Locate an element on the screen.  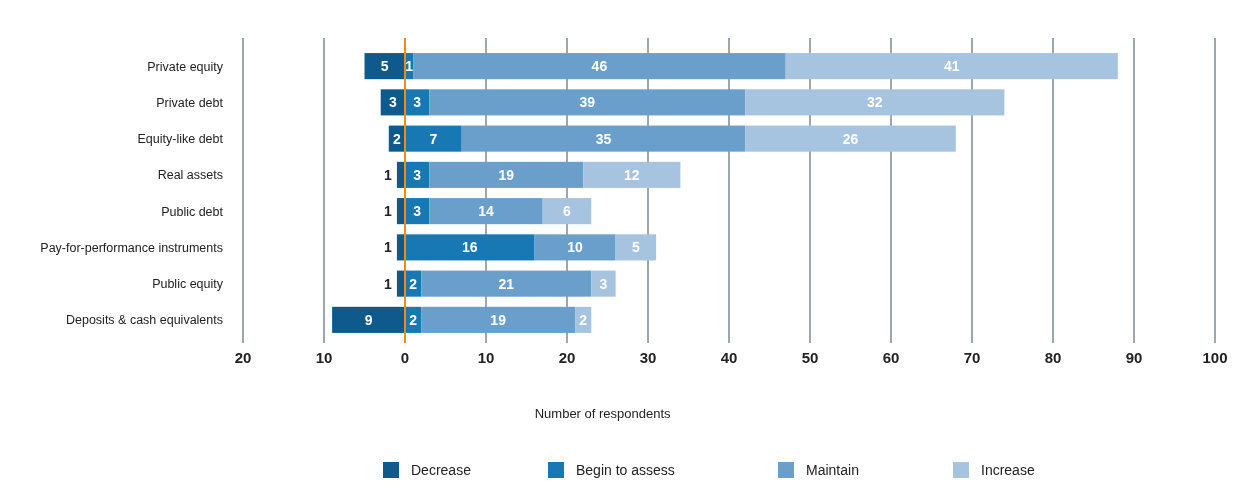
x-tick-label: 30 is located at coordinates (648, 357).